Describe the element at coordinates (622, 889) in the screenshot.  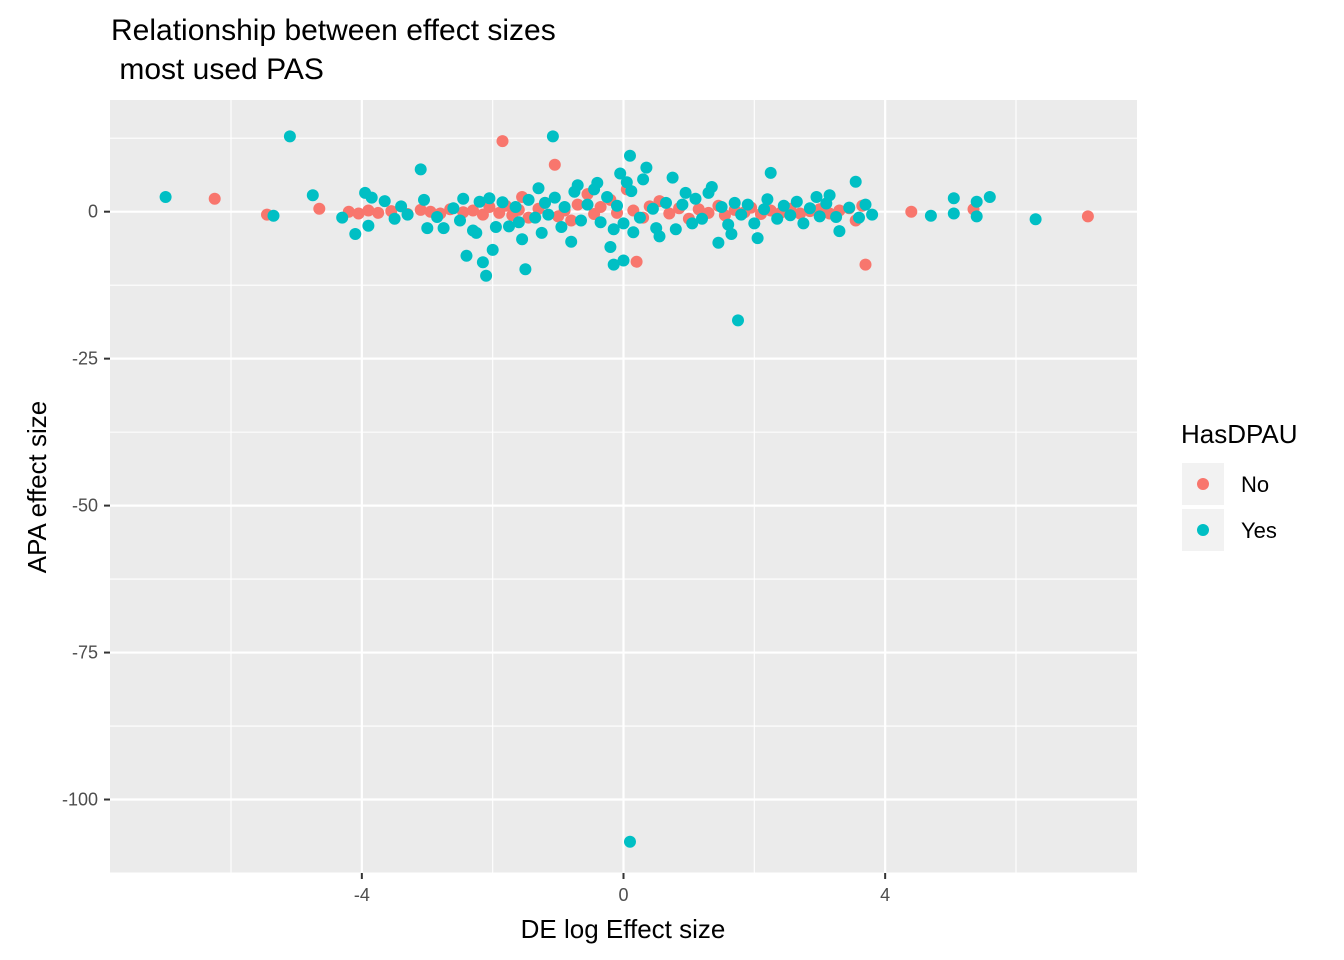
I see `x-axis: -4 0 4` at that location.